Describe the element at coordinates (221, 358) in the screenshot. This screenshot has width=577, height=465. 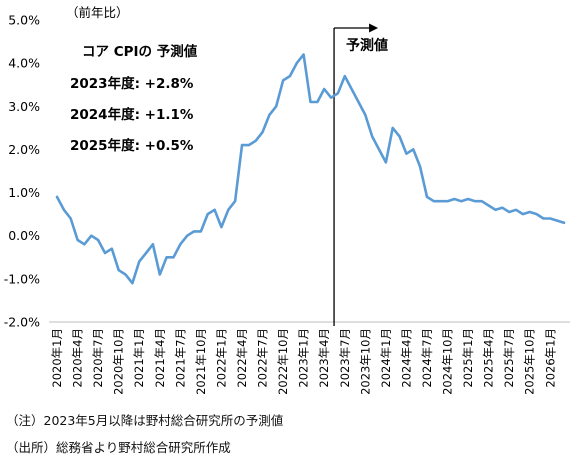
I see `x-tick-label: 2022年1月` at that location.